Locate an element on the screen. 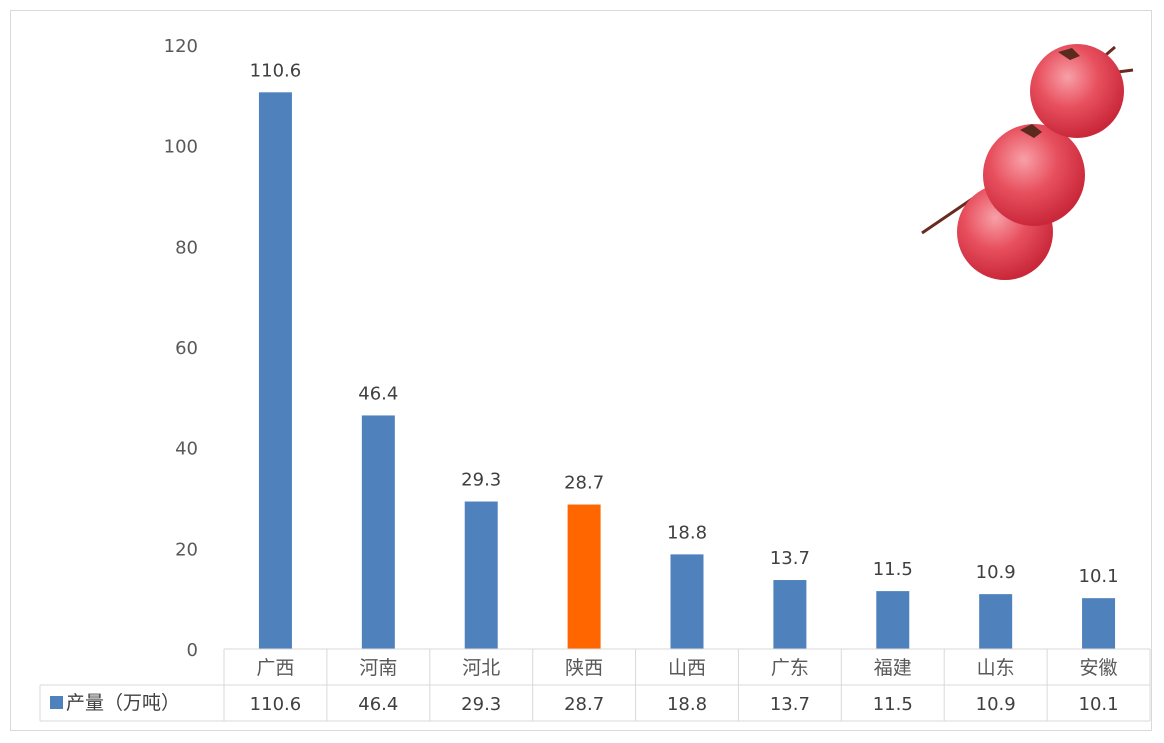 This screenshot has width=1164, height=743. y-tick-label: 80 is located at coordinates (186, 247).